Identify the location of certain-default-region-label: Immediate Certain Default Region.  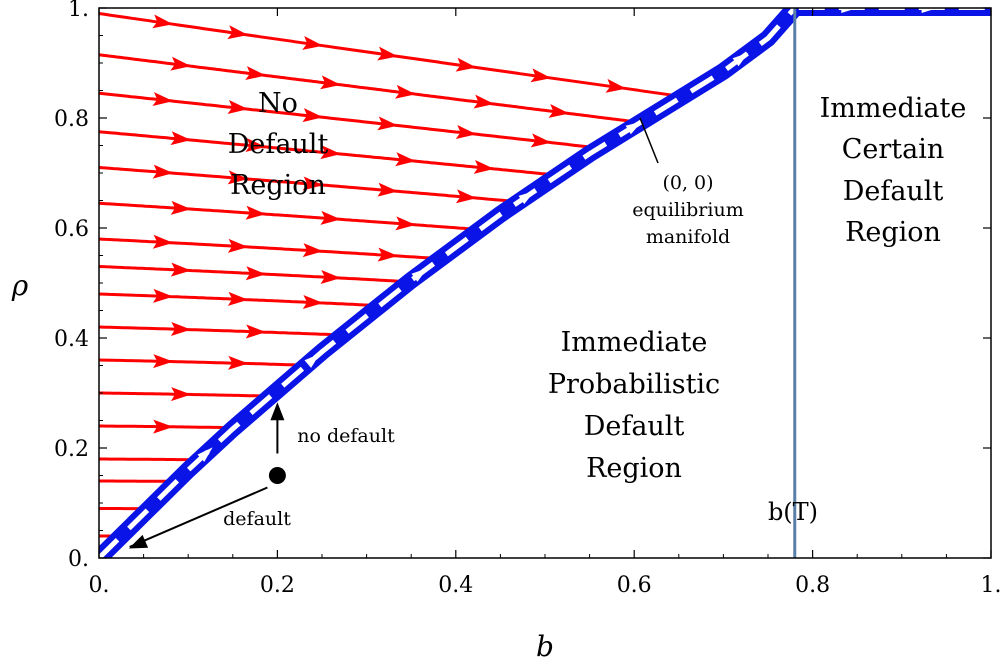
(893, 170).